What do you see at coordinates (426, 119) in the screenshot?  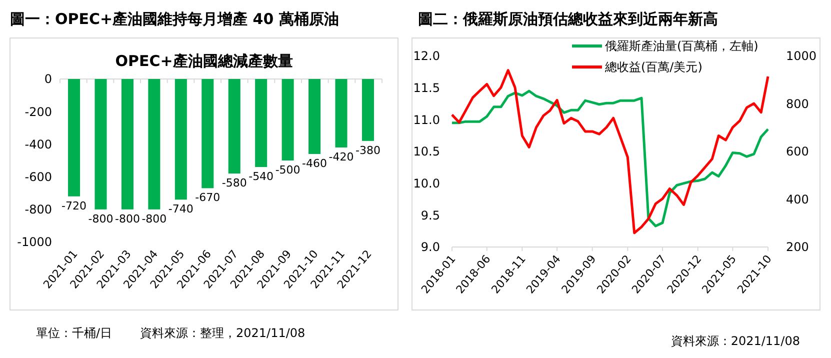 I see `y-tick-label: 11.0` at bounding box center [426, 119].